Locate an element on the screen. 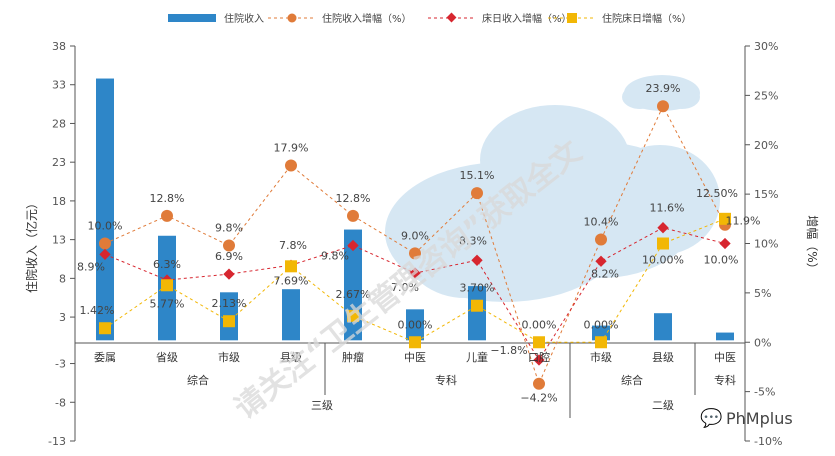  group-label-level2: 专科 is located at coordinates (446, 380).